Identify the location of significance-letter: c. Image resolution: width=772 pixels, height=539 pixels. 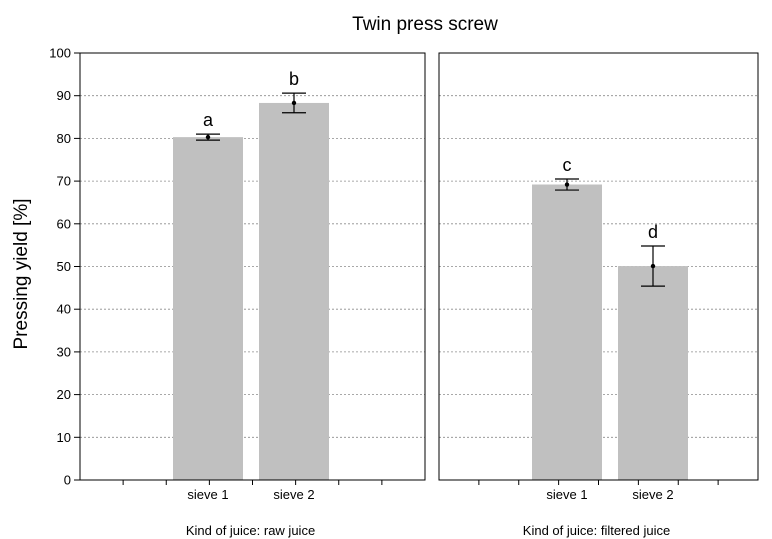
(567, 165).